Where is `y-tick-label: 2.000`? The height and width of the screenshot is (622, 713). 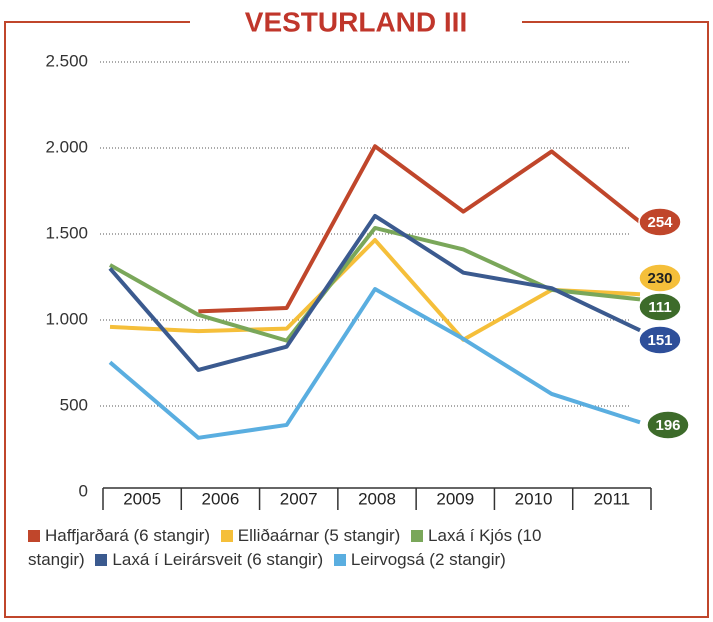 y-tick-label: 2.000 is located at coordinates (66, 146).